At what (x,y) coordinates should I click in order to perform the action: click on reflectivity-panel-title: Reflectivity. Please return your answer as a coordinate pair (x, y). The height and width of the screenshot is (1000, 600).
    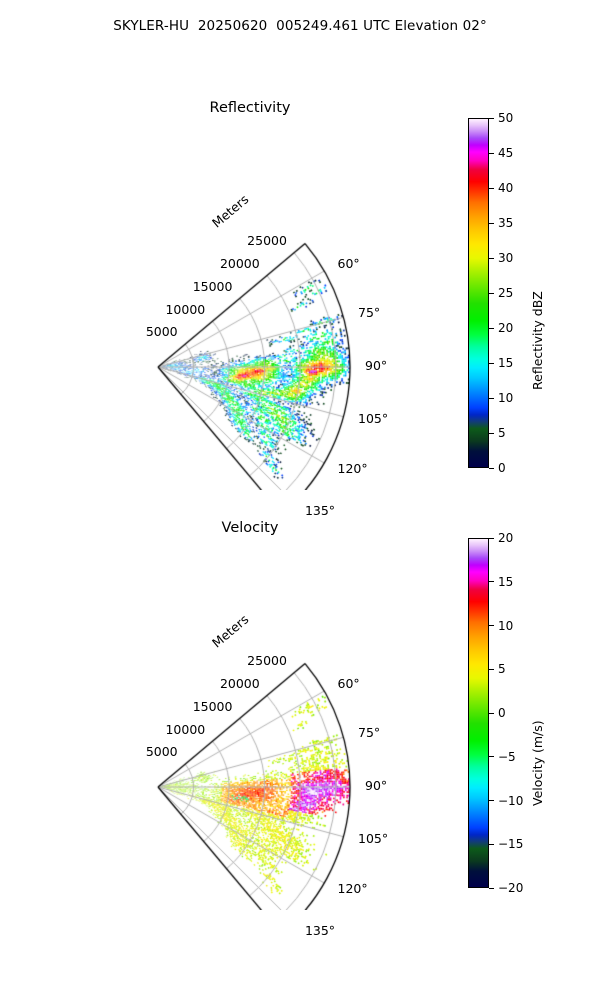
    Looking at the image, I should click on (250, 108).